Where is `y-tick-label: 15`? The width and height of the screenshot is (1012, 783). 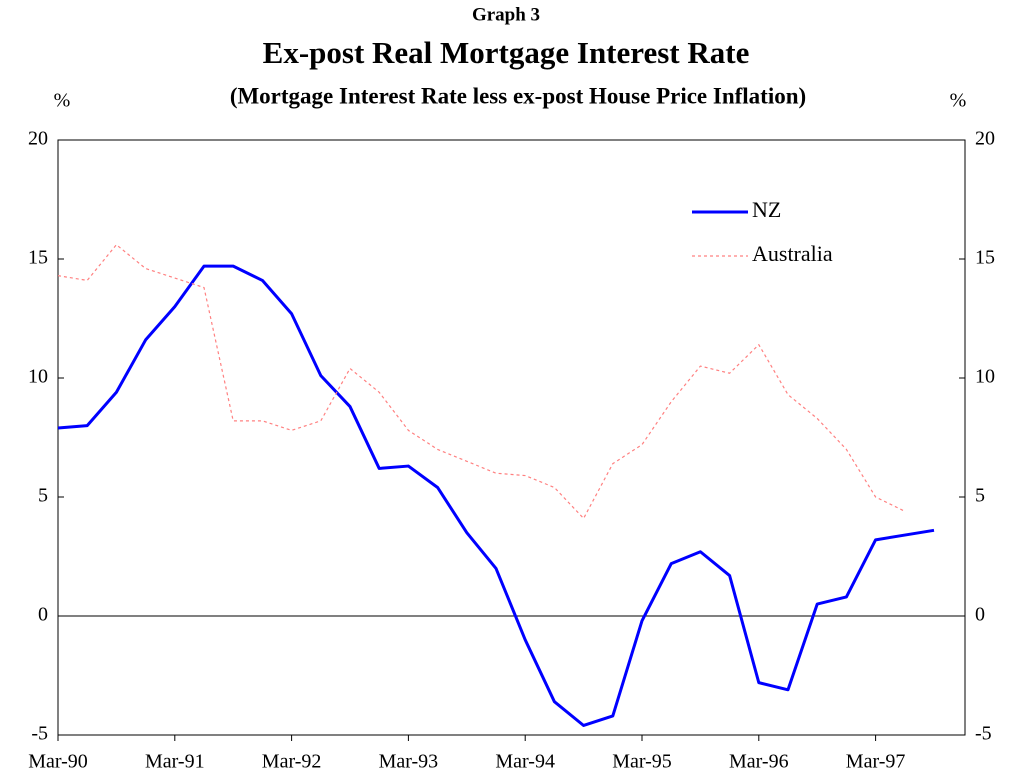 y-tick-label: 15 is located at coordinates (38, 258).